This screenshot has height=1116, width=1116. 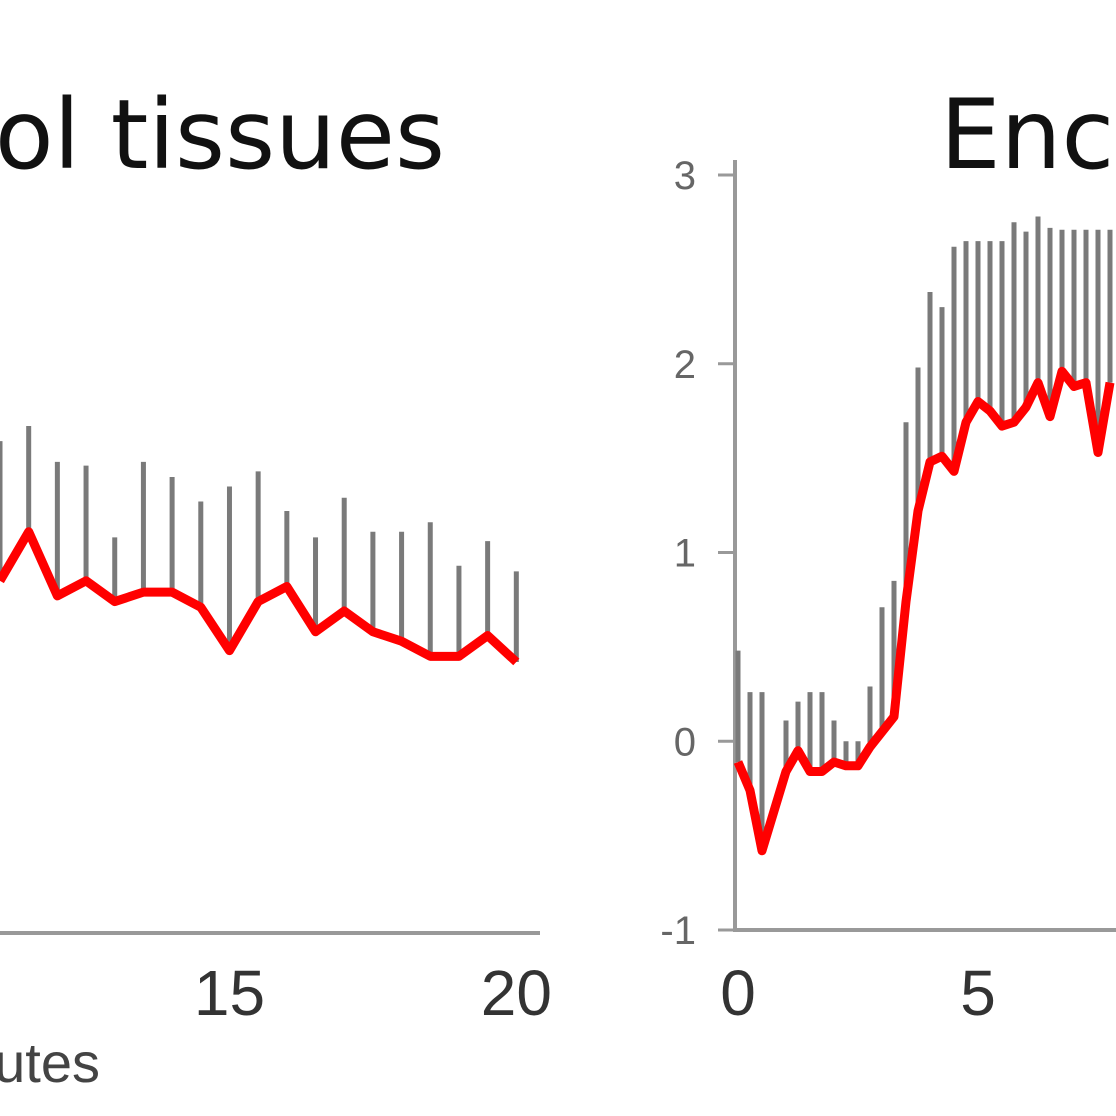 I want to click on y-tick-label: 3, so click(x=685, y=176).